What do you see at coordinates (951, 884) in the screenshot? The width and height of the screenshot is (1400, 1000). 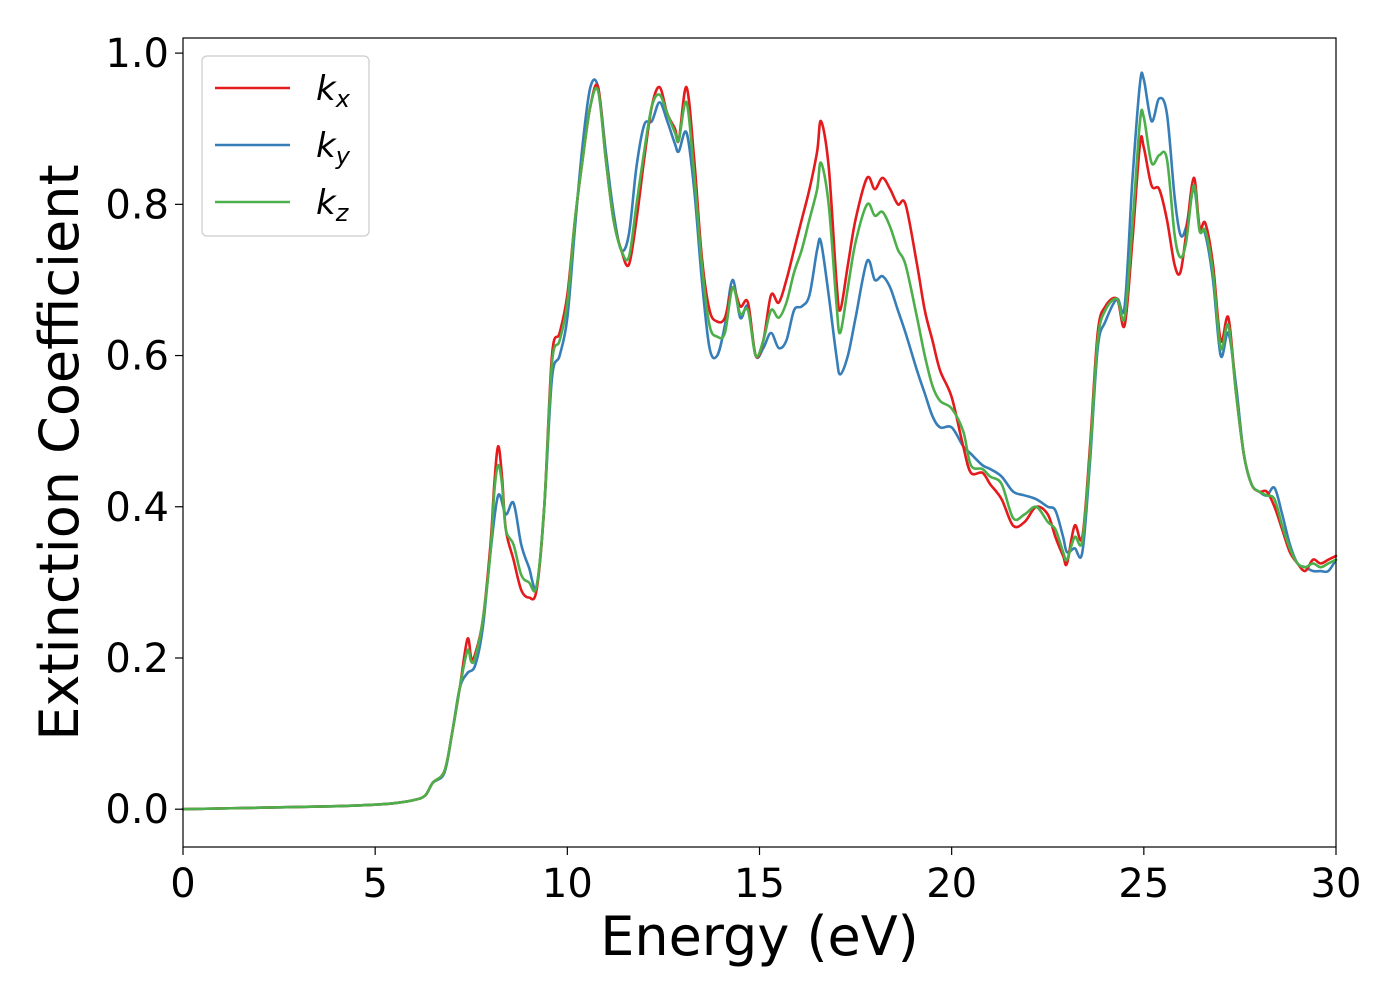 I see `x-tick-label: 20` at bounding box center [951, 884].